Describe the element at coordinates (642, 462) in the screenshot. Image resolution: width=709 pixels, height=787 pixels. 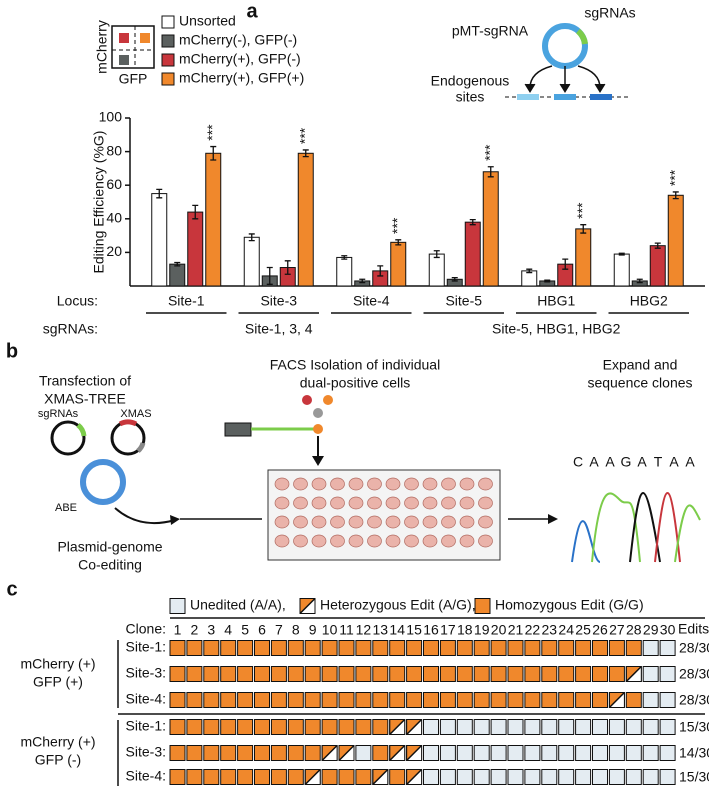
I see `base-letter: A` at that location.